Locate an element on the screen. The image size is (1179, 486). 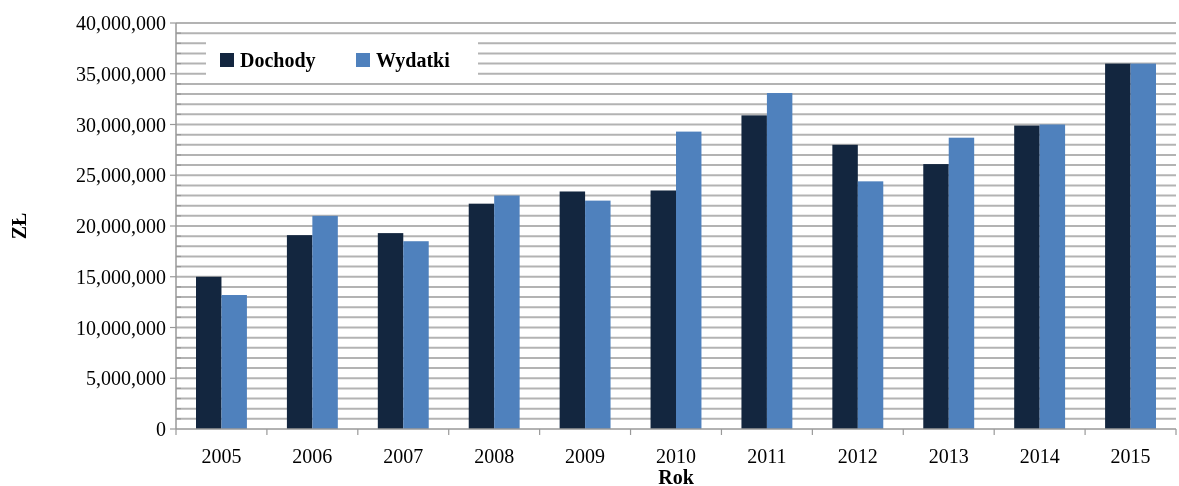
y-tick-label: 30,000,000 is located at coordinates (121, 124).